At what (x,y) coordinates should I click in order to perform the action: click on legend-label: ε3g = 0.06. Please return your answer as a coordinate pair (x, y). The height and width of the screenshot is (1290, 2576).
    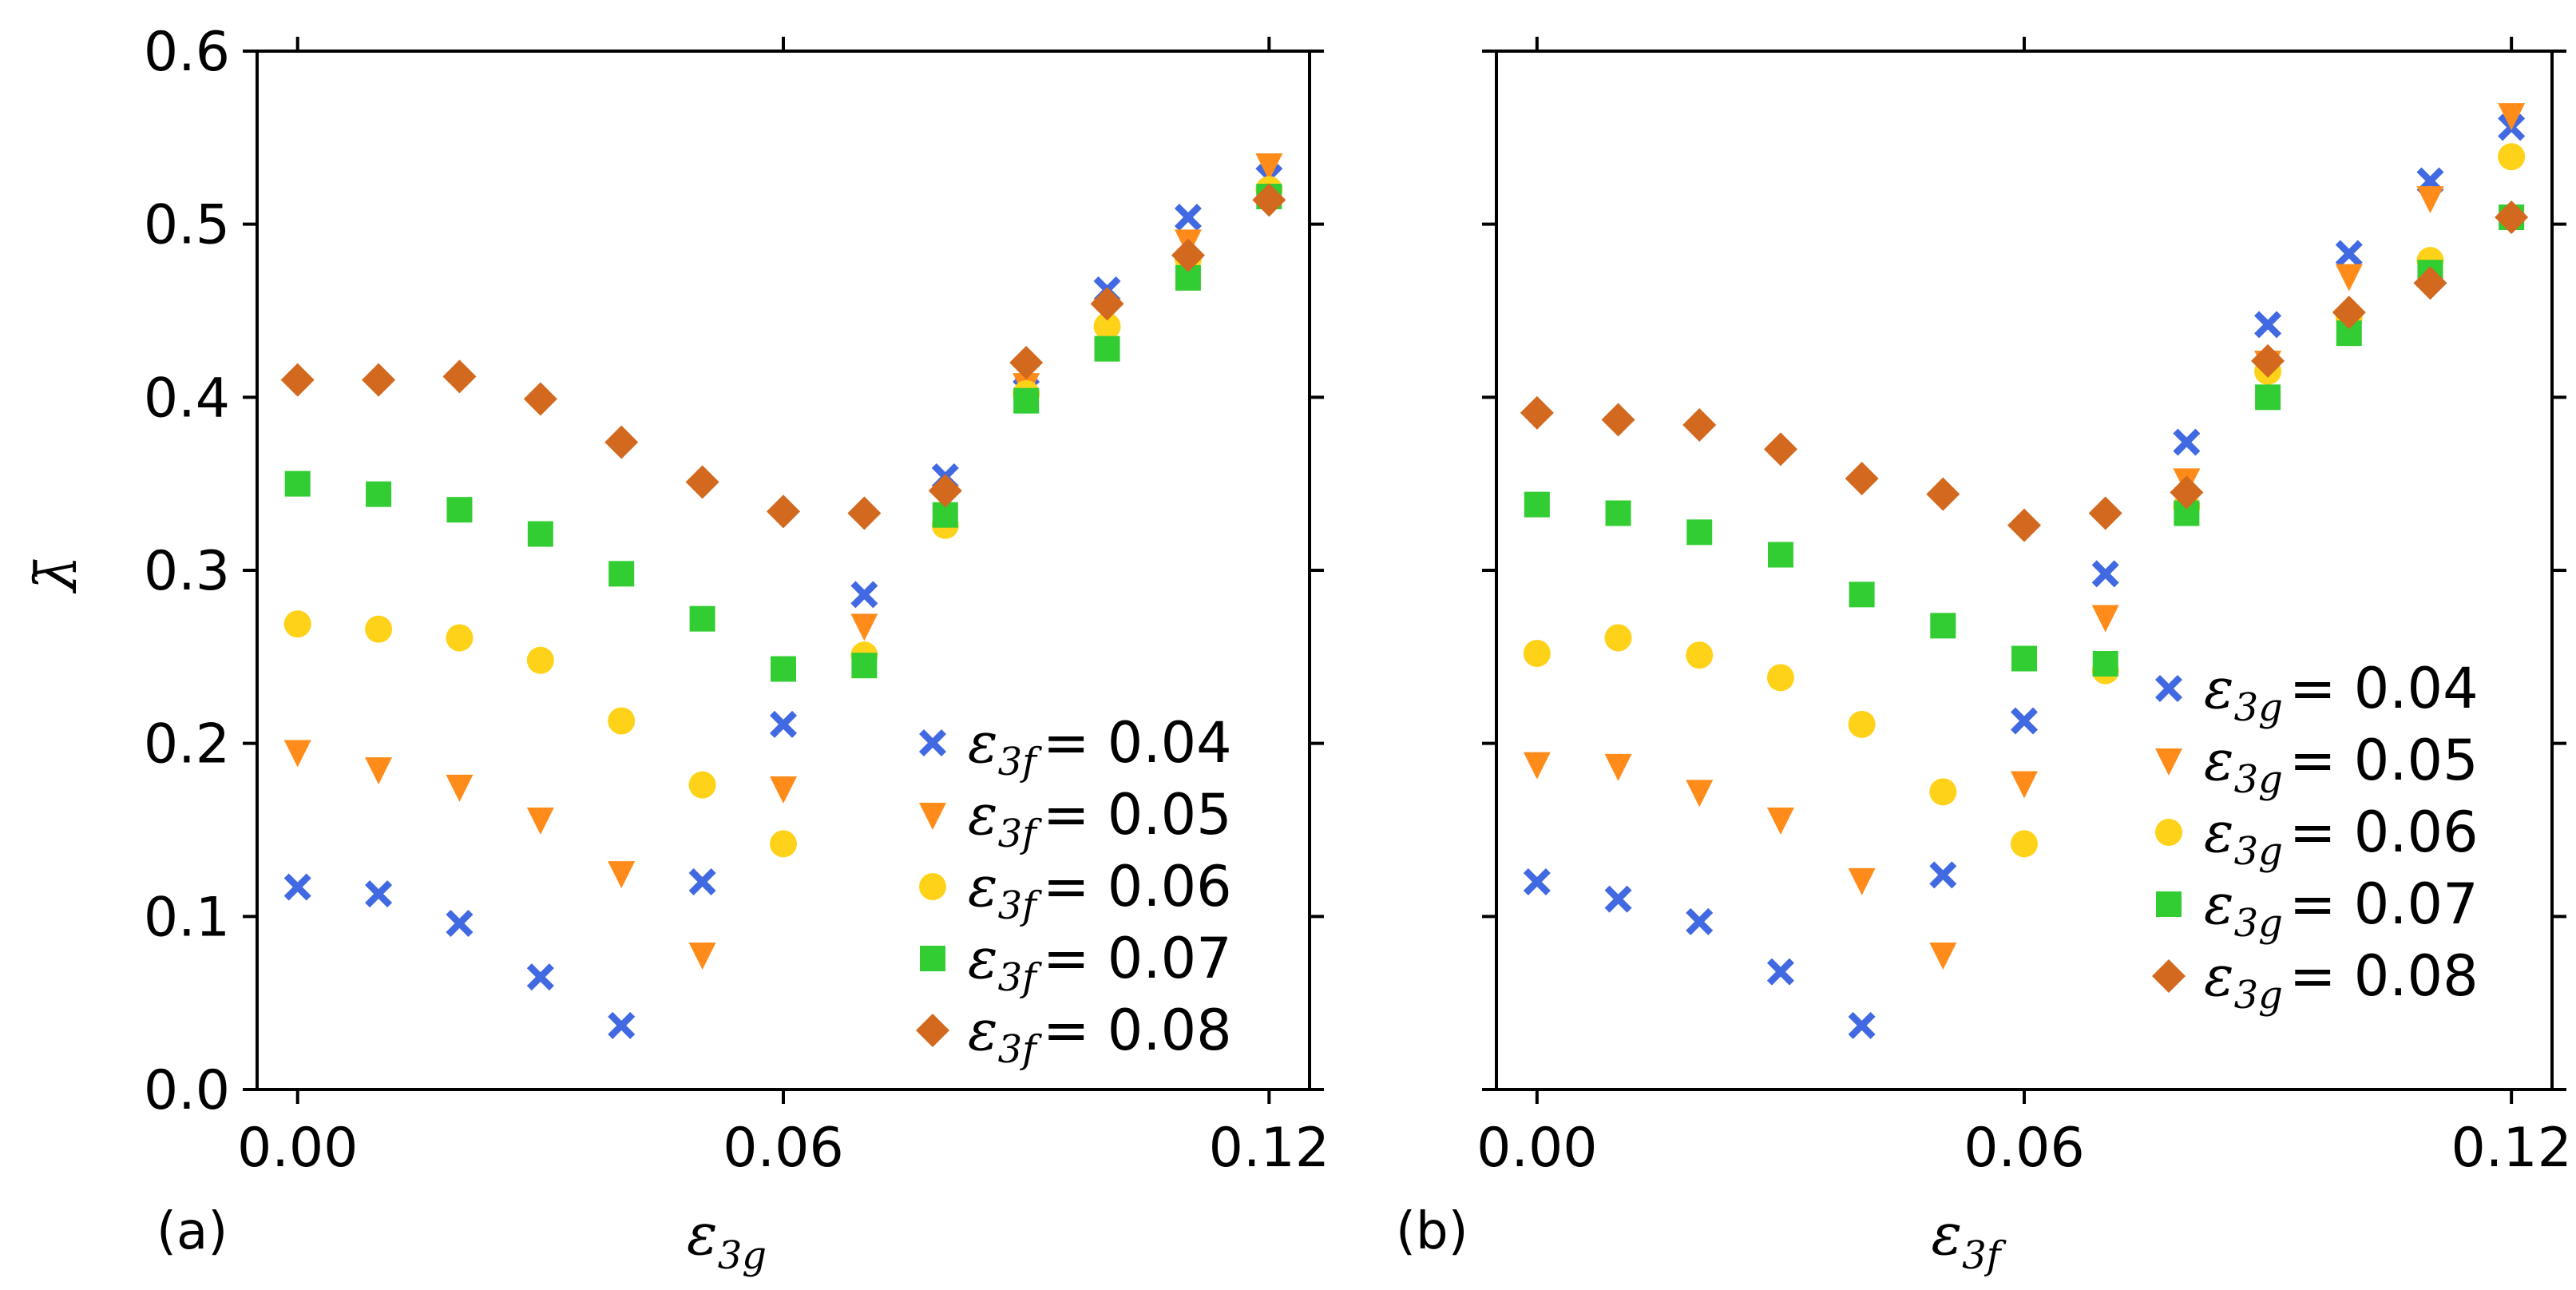
    Looking at the image, I should click on (2341, 837).